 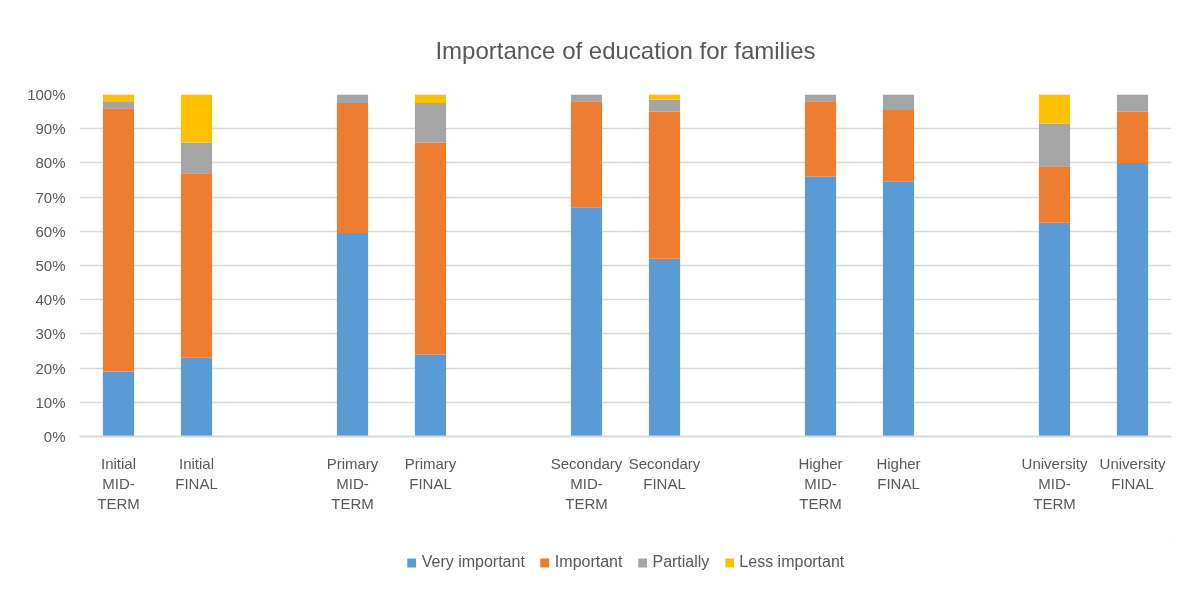 What do you see at coordinates (50, 402) in the screenshot?
I see `y-tick-label: 10%` at bounding box center [50, 402].